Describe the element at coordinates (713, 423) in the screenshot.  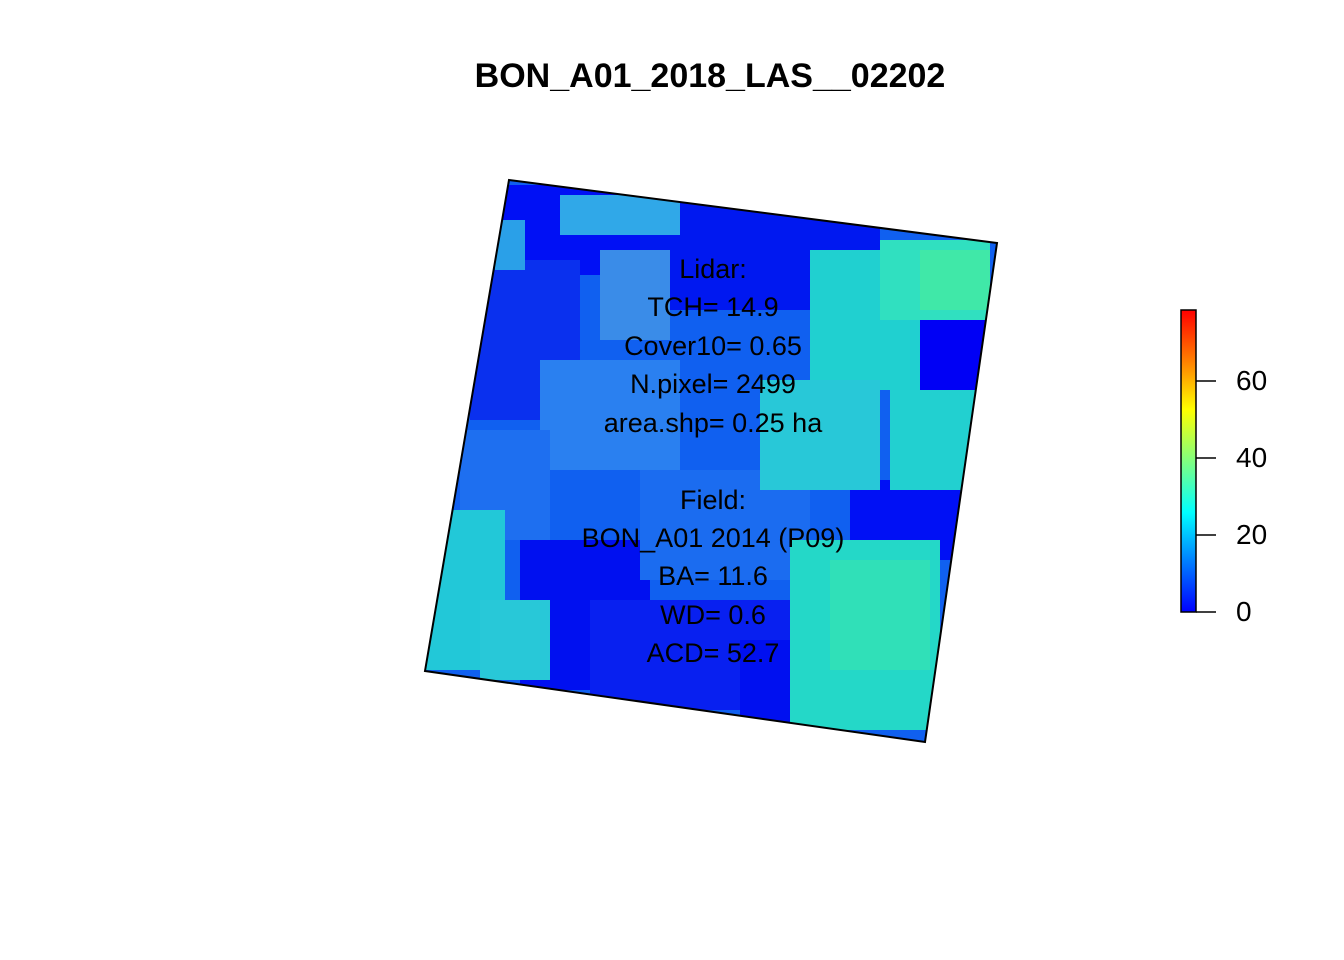
I see `lidar-area: area.shp= 0.25 ha` at that location.